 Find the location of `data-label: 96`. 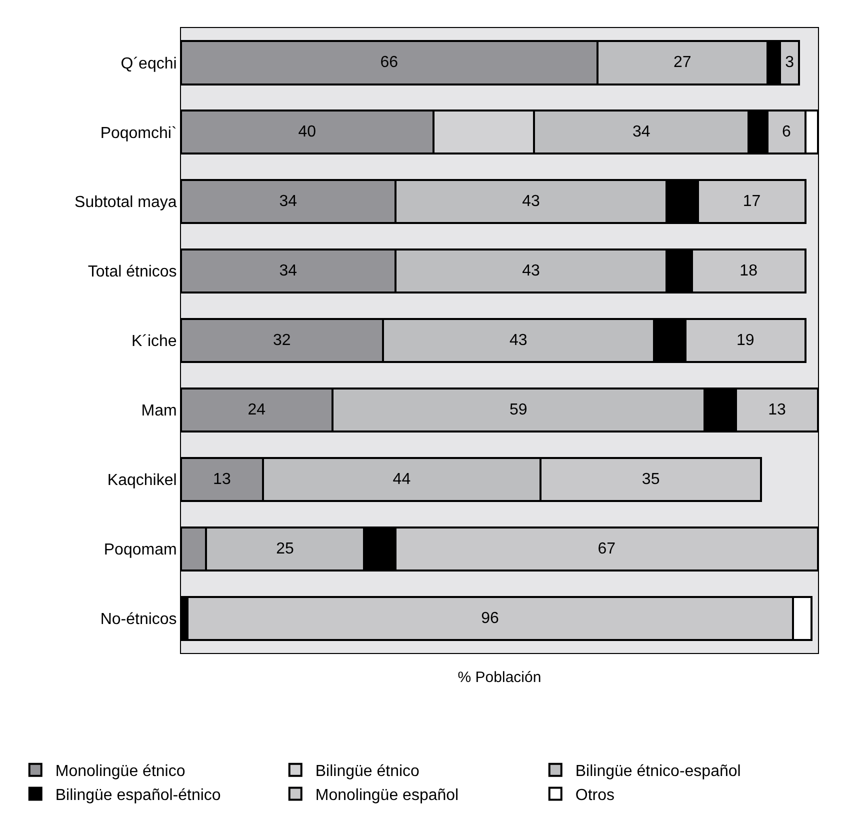

data-label: 96 is located at coordinates (490, 618).